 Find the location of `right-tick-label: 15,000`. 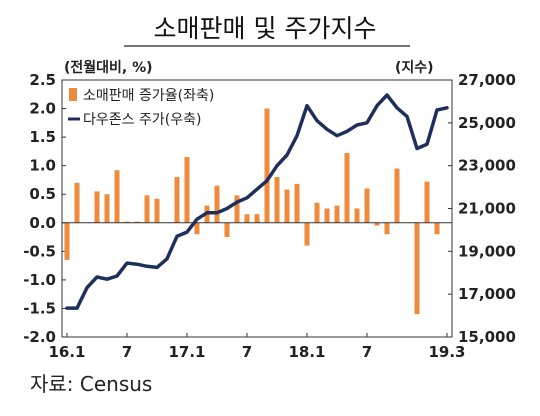

right-tick-label: 15,000 is located at coordinates (487, 337).